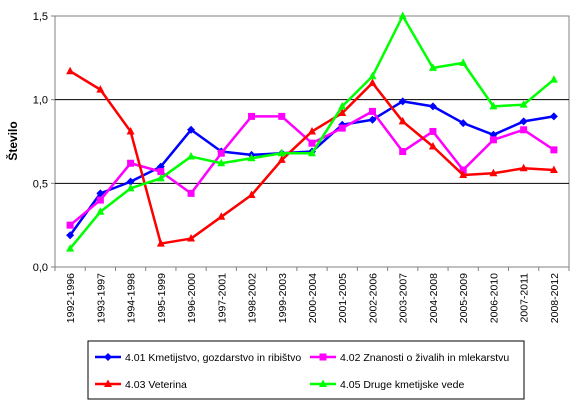 This screenshot has width=579, height=405. Describe the element at coordinates (373, 298) in the screenshot. I see `x-tick-label: 2002-2006` at that location.